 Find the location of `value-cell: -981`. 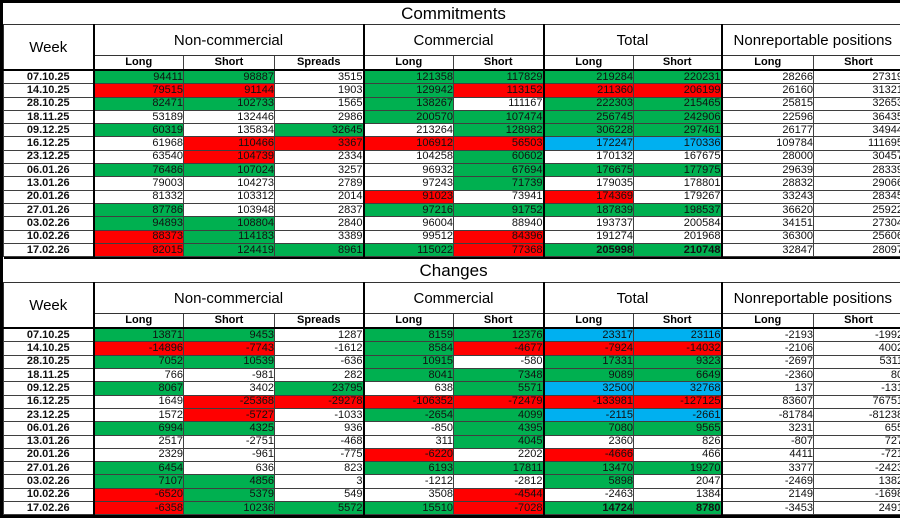

value-cell: -981 is located at coordinates (229, 375).